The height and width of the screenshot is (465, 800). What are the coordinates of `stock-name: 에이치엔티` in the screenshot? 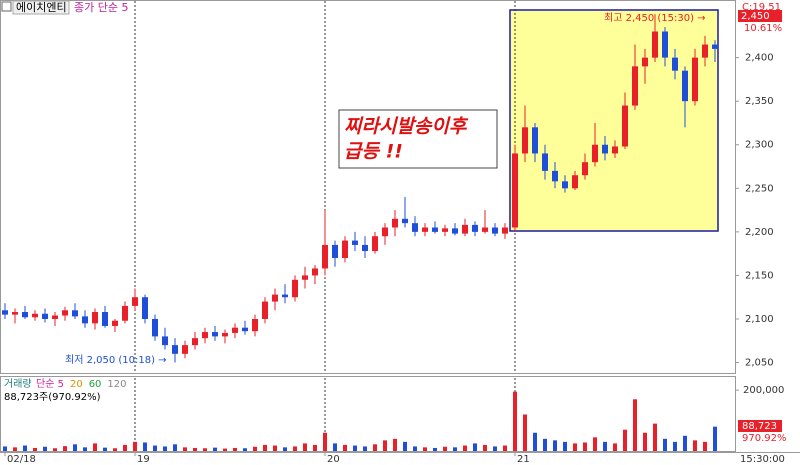 It's located at (41, 7).